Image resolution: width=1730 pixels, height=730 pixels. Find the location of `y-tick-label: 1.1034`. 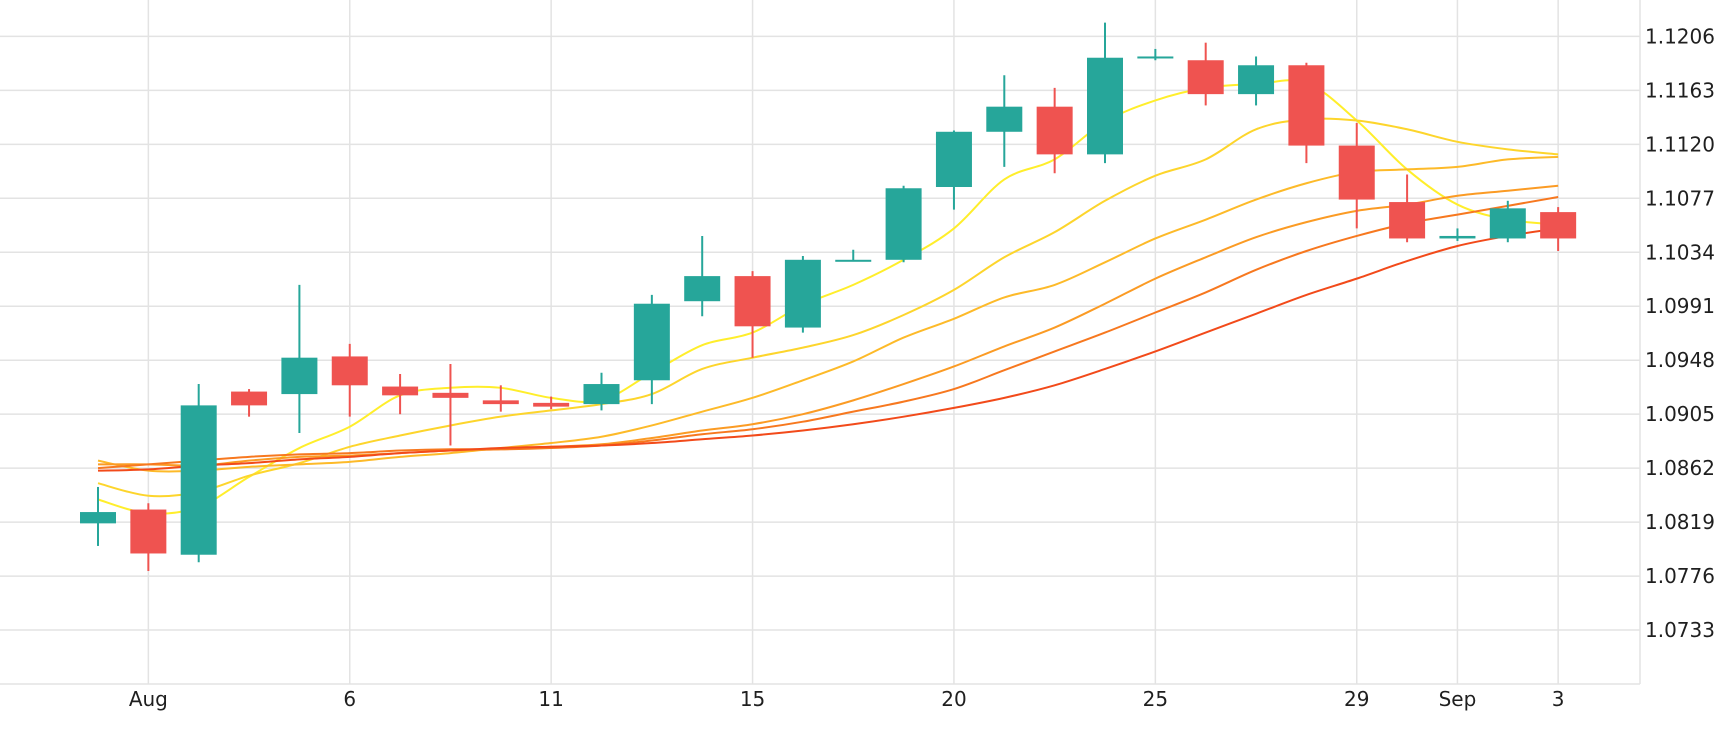

y-tick-label: 1.1034 is located at coordinates (1680, 252).